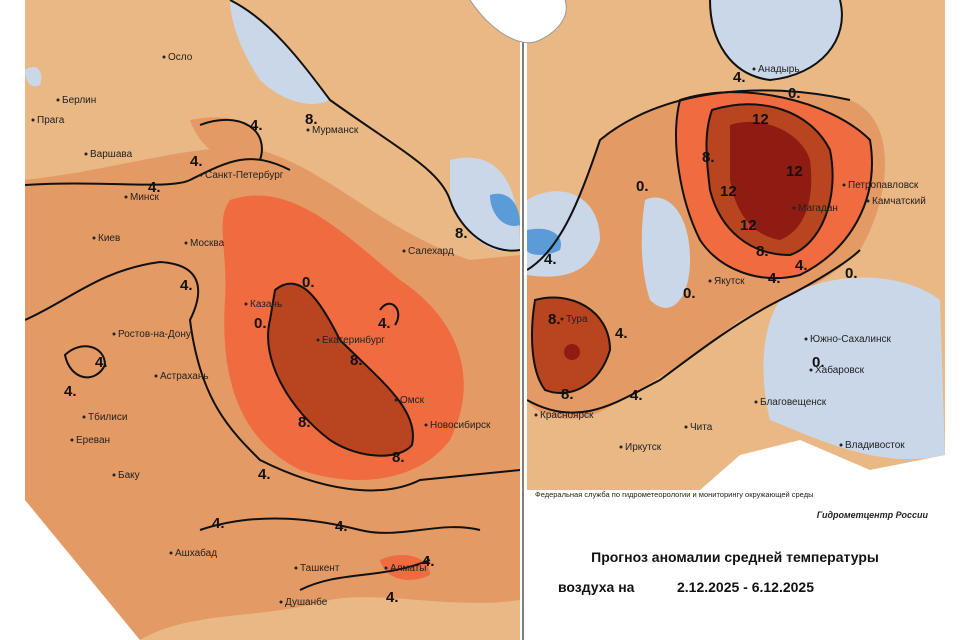 The height and width of the screenshot is (640, 960). I want to click on city-label: Новосибирск, so click(460, 425).